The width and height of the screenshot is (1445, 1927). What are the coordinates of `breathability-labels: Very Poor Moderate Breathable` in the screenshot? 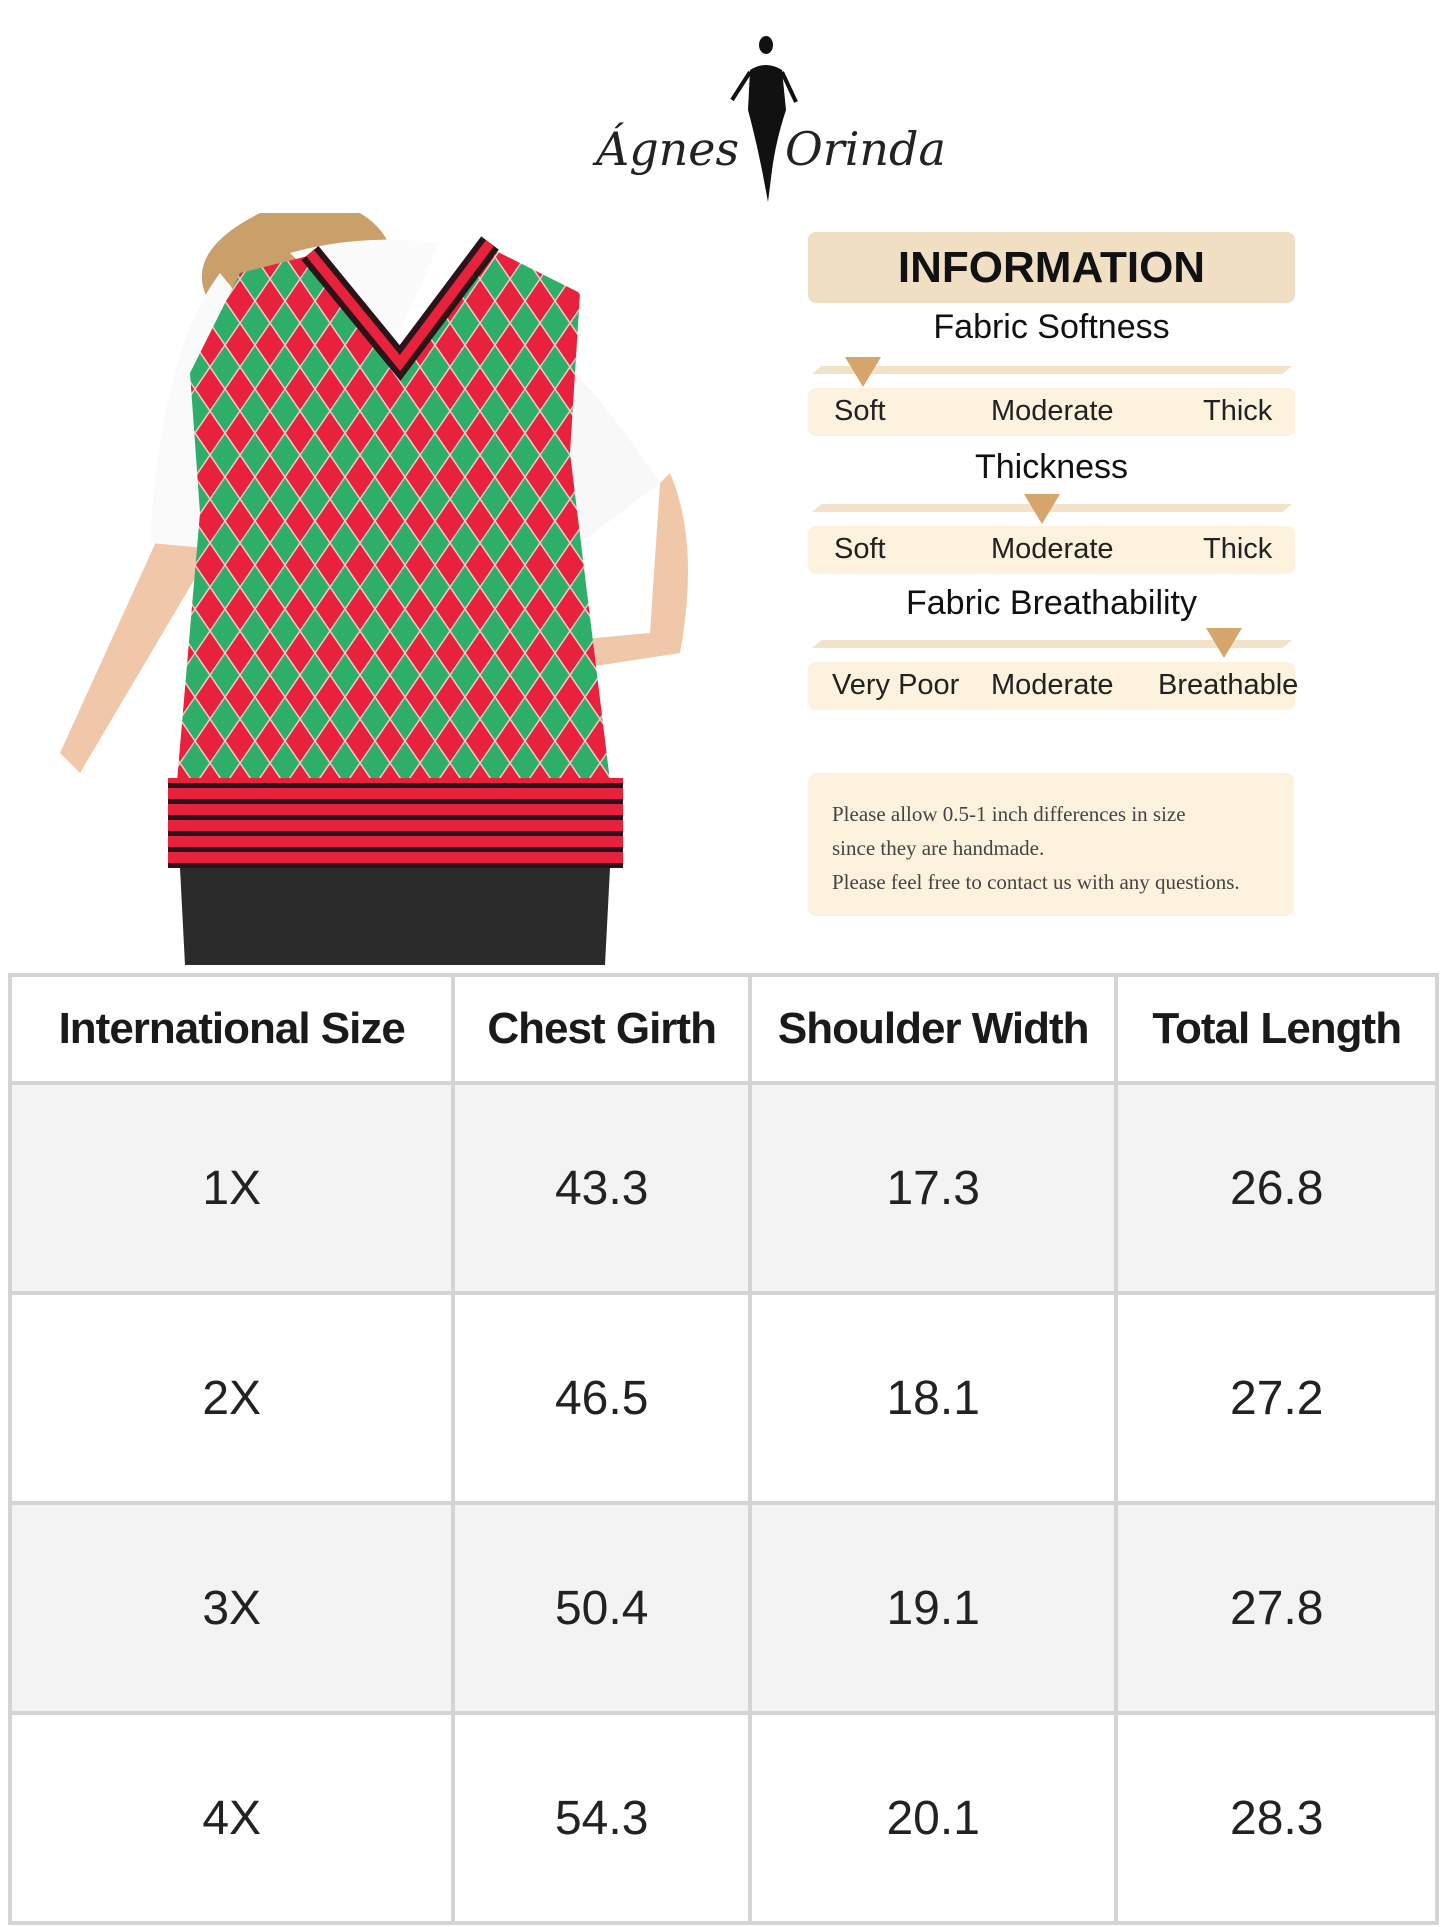 It's located at (1053, 686).